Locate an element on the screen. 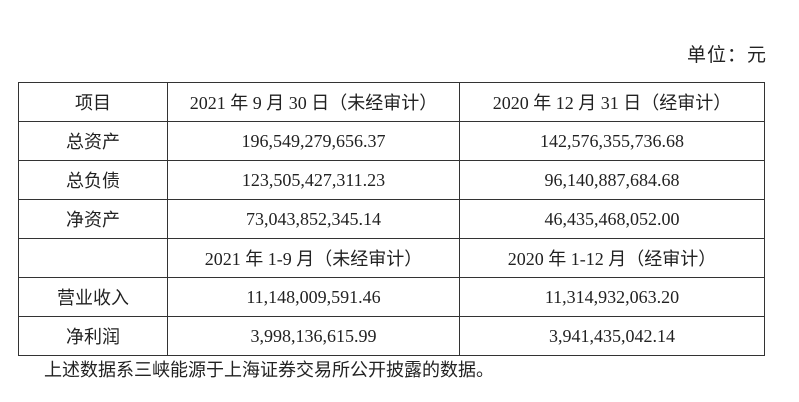 The image size is (799, 402). header-cell: 2020 年 12 月 31 日（经审计） is located at coordinates (612, 102).